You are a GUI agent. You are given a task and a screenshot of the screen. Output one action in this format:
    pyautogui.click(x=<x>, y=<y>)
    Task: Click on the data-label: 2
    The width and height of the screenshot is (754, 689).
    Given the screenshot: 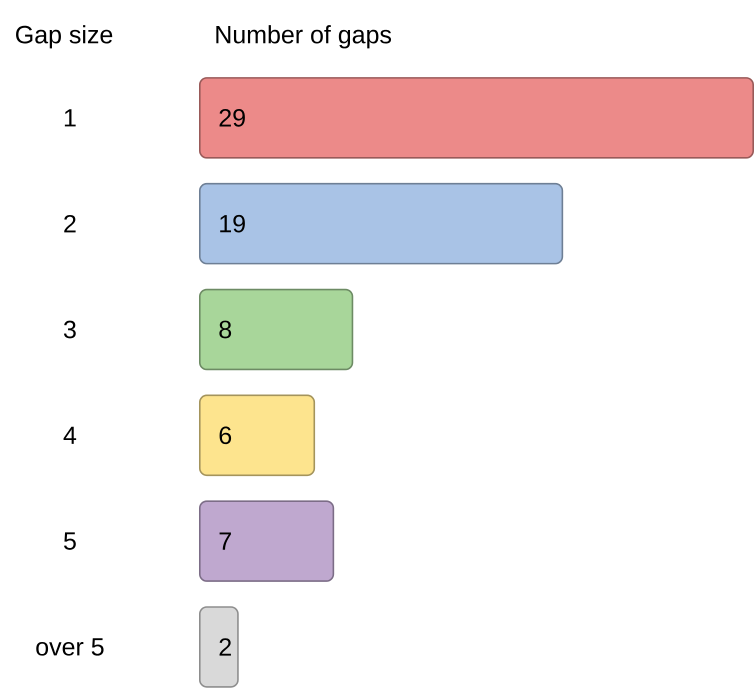 What is the action you would take?
    pyautogui.click(x=225, y=647)
    